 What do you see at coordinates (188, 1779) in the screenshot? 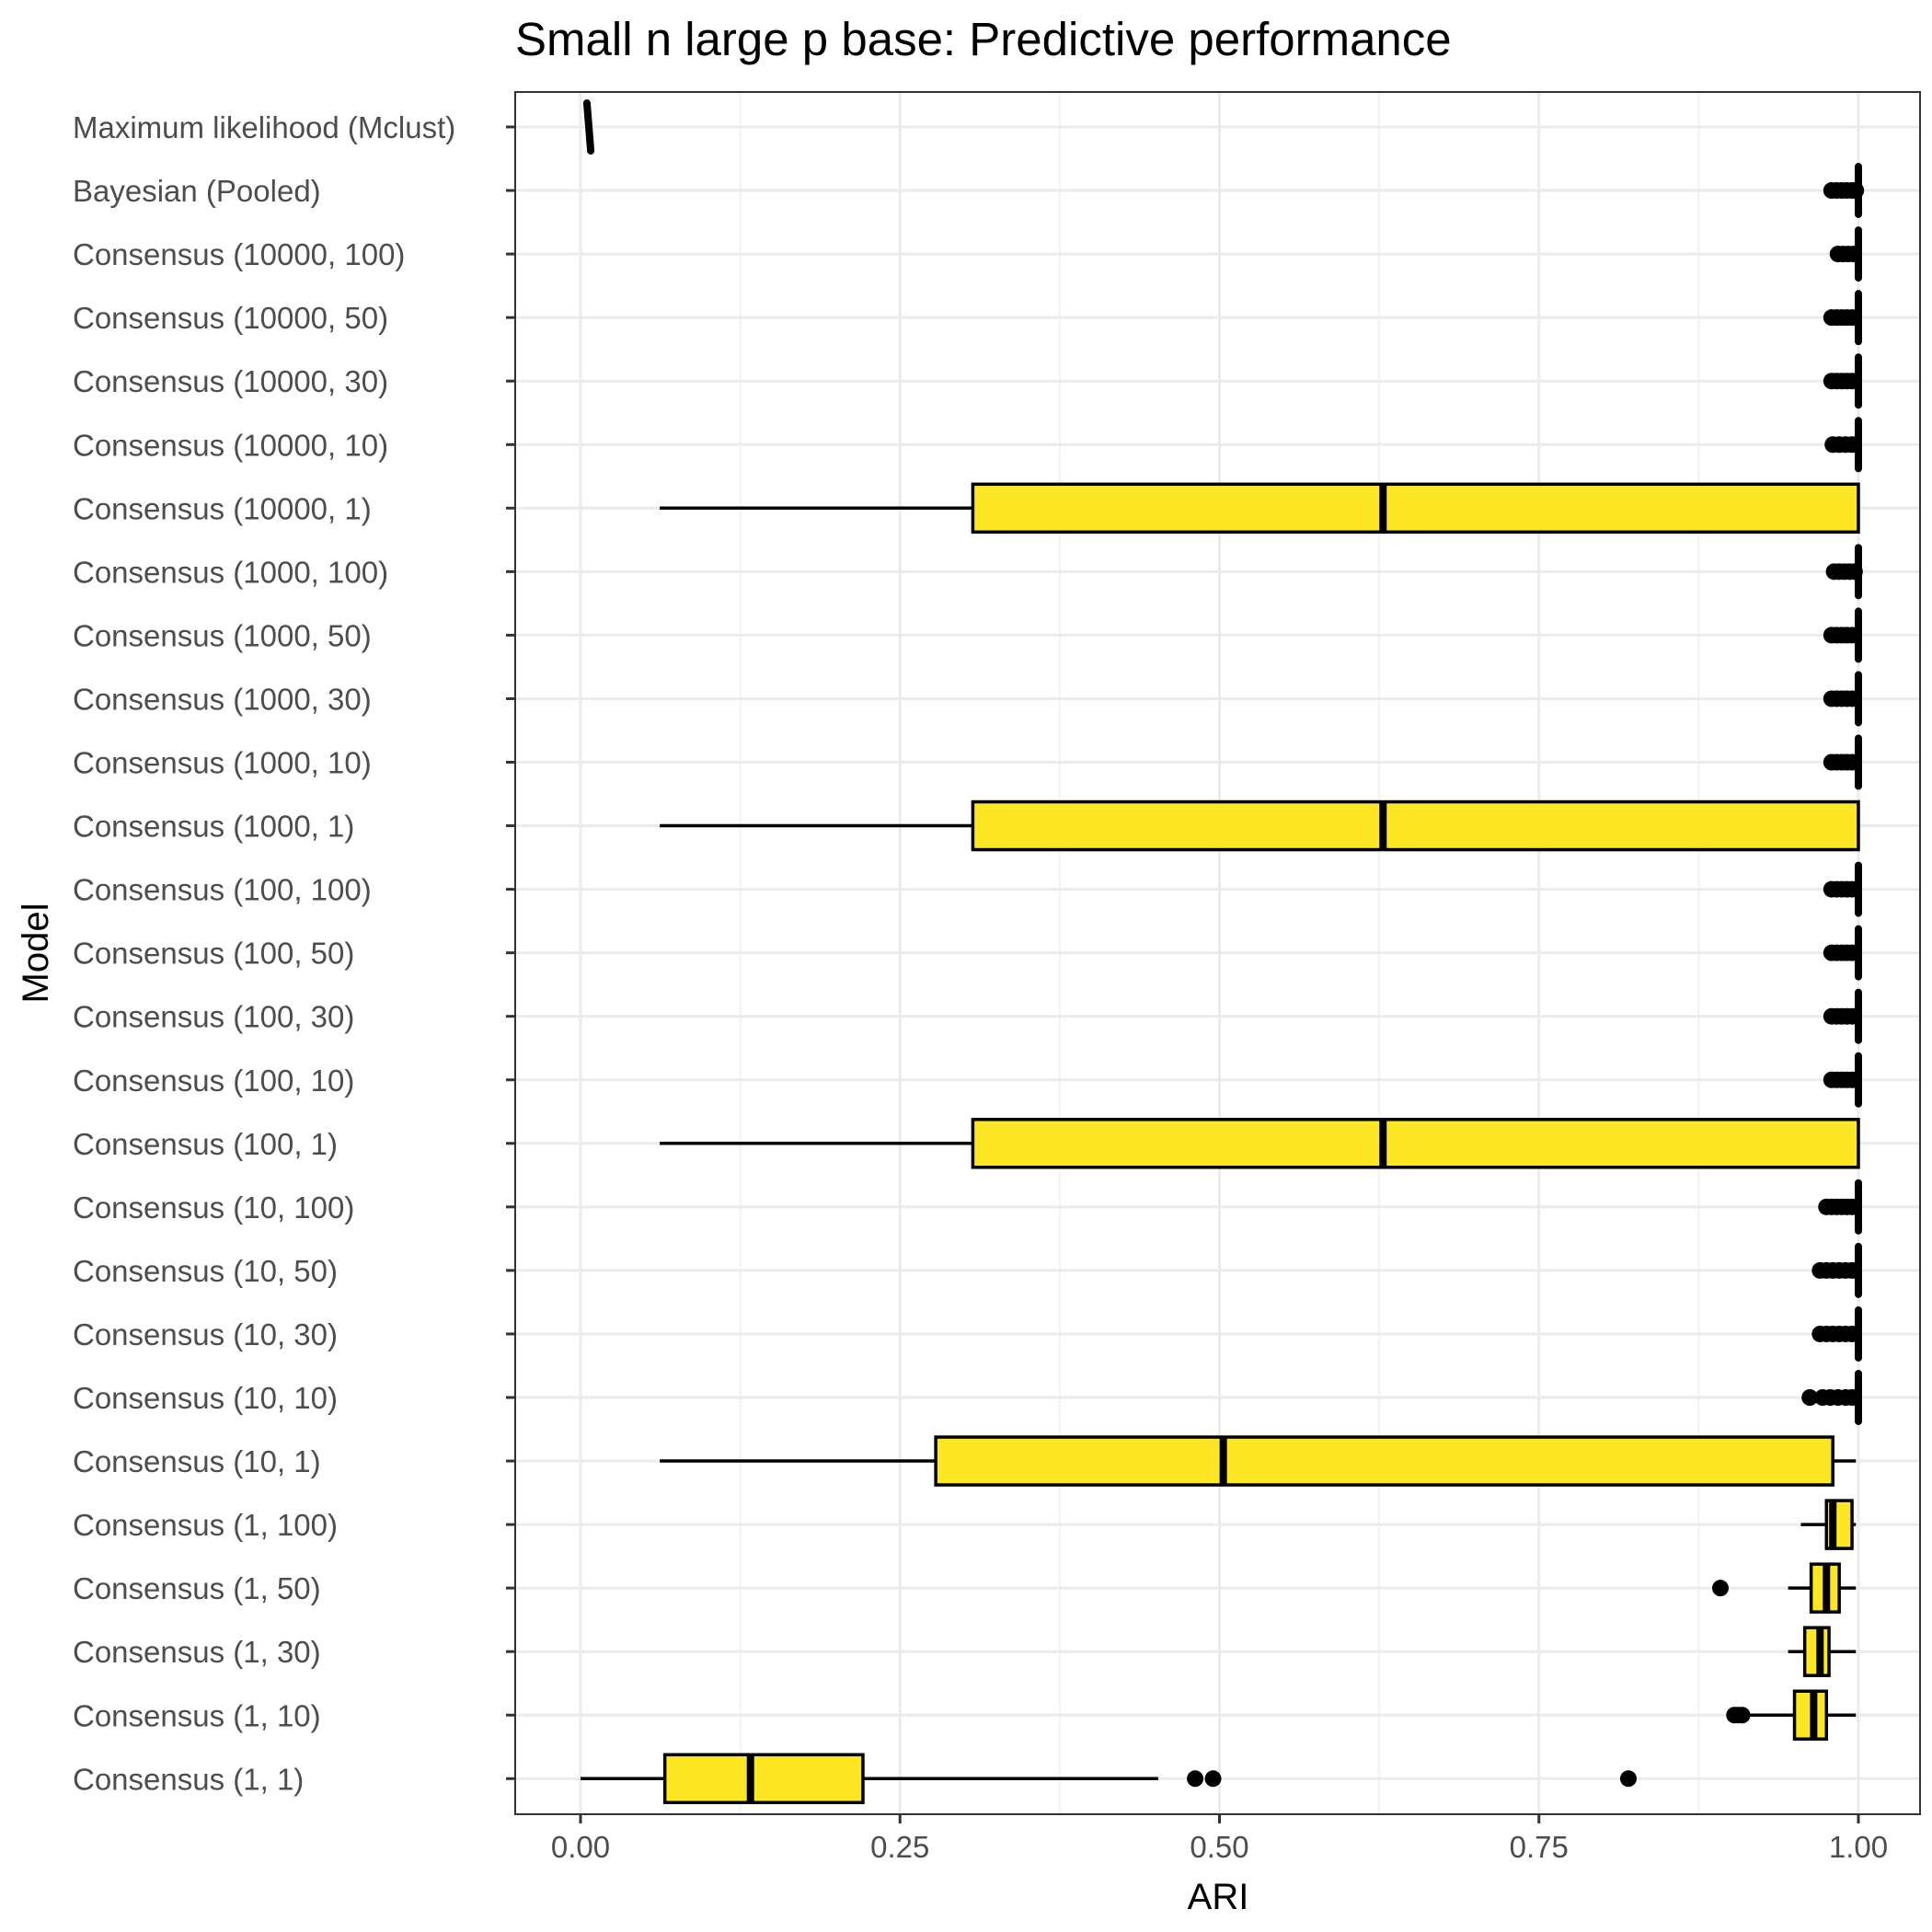
I see `y-tick-label: Consensus (1, 1)` at bounding box center [188, 1779].